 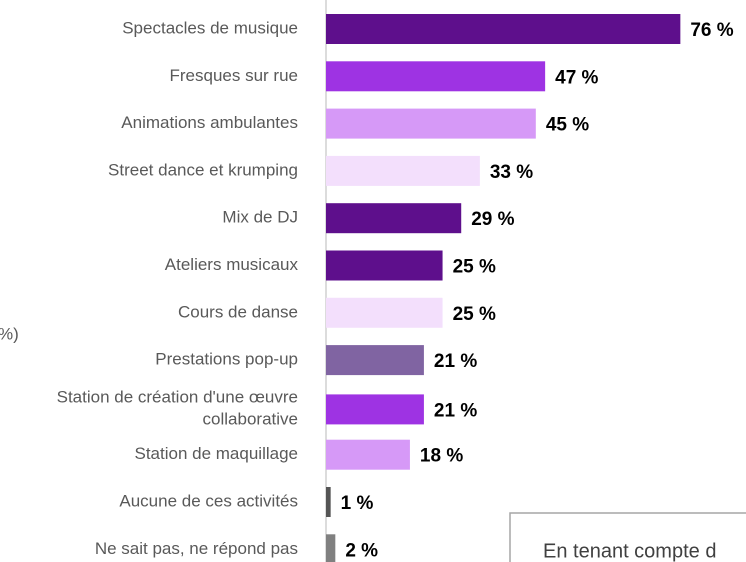 What do you see at coordinates (492, 219) in the screenshot?
I see `value-label: 29 %` at bounding box center [492, 219].